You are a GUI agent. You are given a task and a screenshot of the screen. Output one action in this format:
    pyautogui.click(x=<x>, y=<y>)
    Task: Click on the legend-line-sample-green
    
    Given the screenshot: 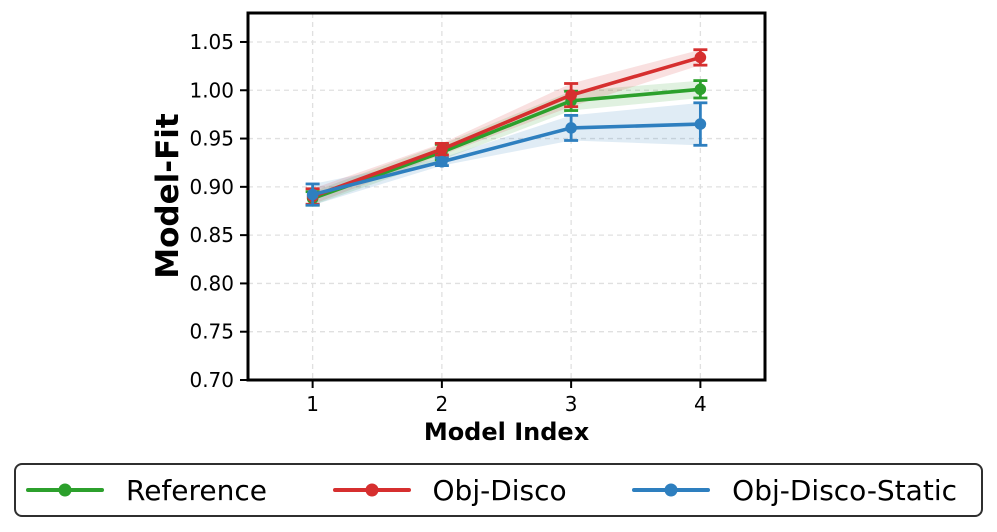 What is the action you would take?
    pyautogui.click(x=65, y=490)
    